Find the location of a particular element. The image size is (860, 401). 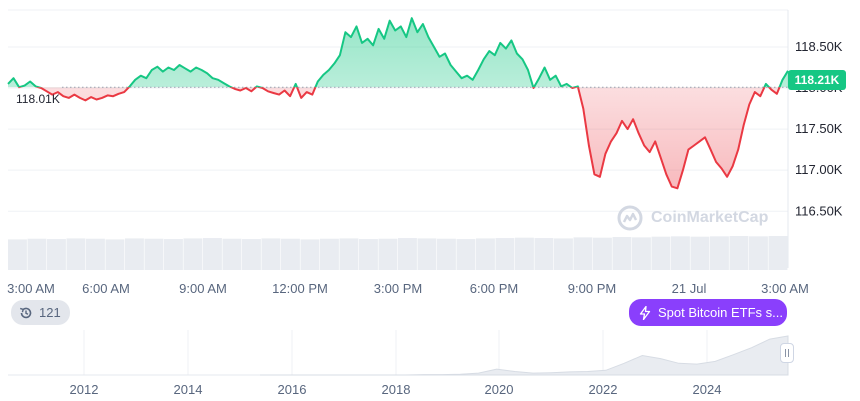

volume-bars is located at coordinates (398, 253).